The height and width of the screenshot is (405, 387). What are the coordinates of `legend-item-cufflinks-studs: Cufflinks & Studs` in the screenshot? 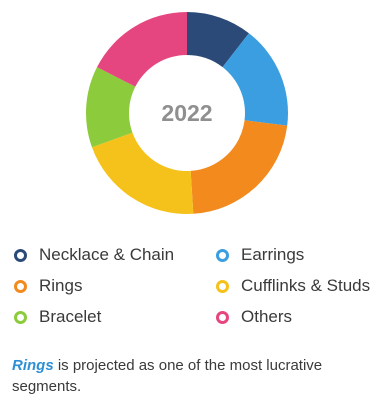 It's located at (300, 286).